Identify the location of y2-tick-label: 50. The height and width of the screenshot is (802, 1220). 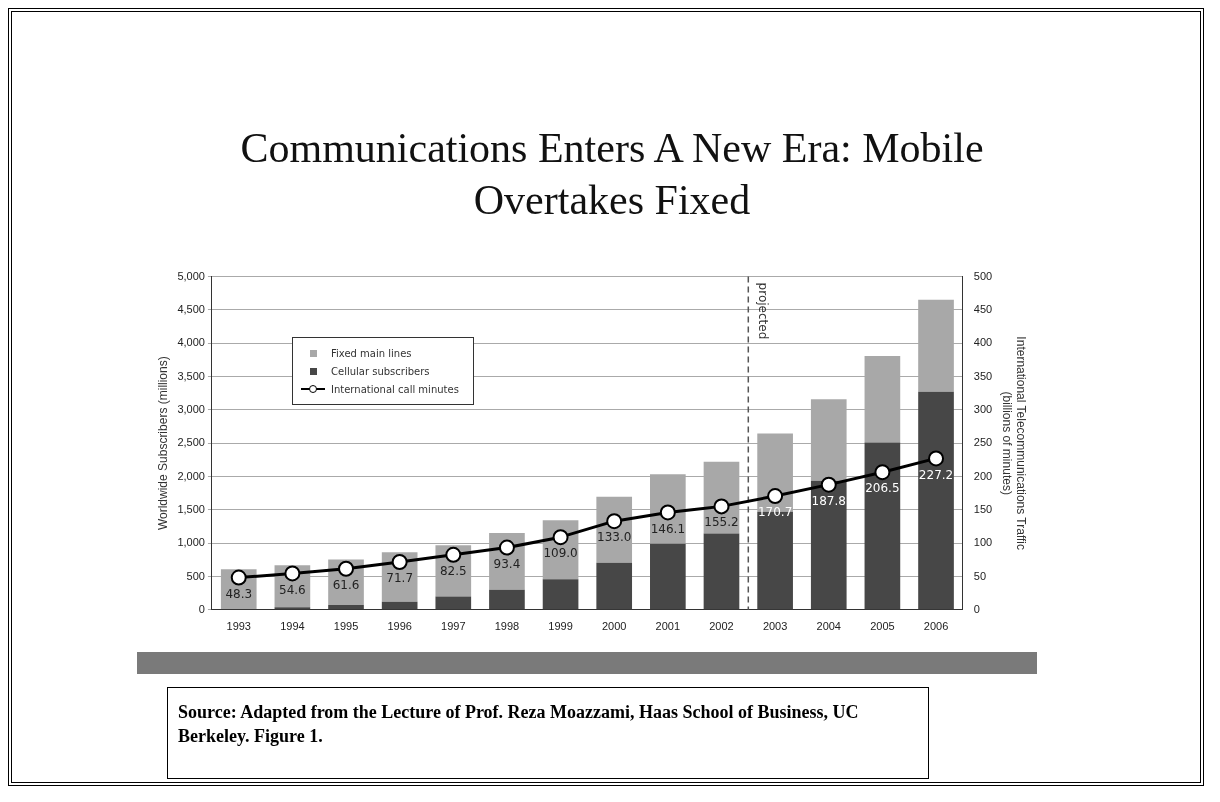
(980, 575).